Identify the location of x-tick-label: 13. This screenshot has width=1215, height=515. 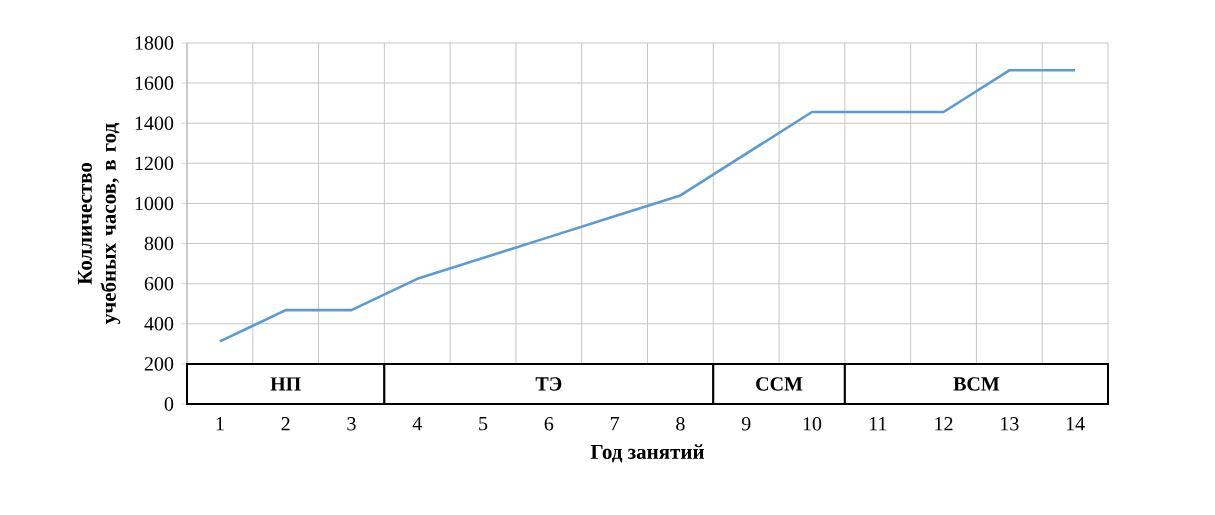
(1010, 424).